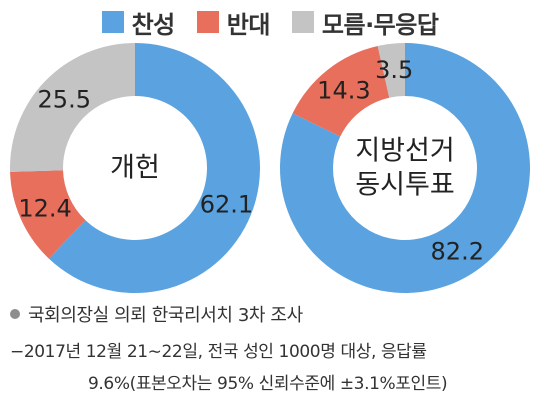  I want to click on survey-detail-line1: −2017년 12월 21∼22일, 전국 성인 1000명 대상, 응답률, so click(218, 352).